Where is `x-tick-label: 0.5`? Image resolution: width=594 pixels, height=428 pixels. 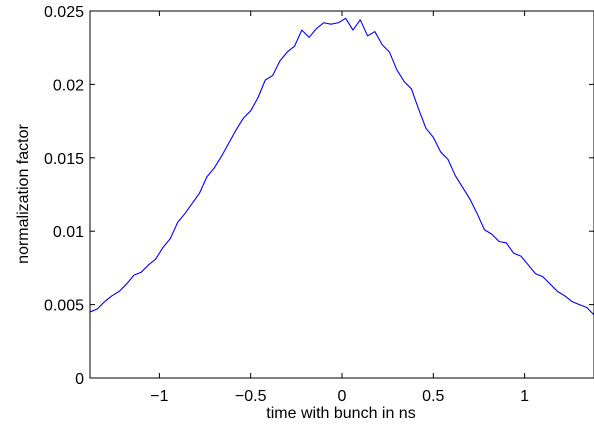 x-tick-label: 0.5 is located at coordinates (433, 396).